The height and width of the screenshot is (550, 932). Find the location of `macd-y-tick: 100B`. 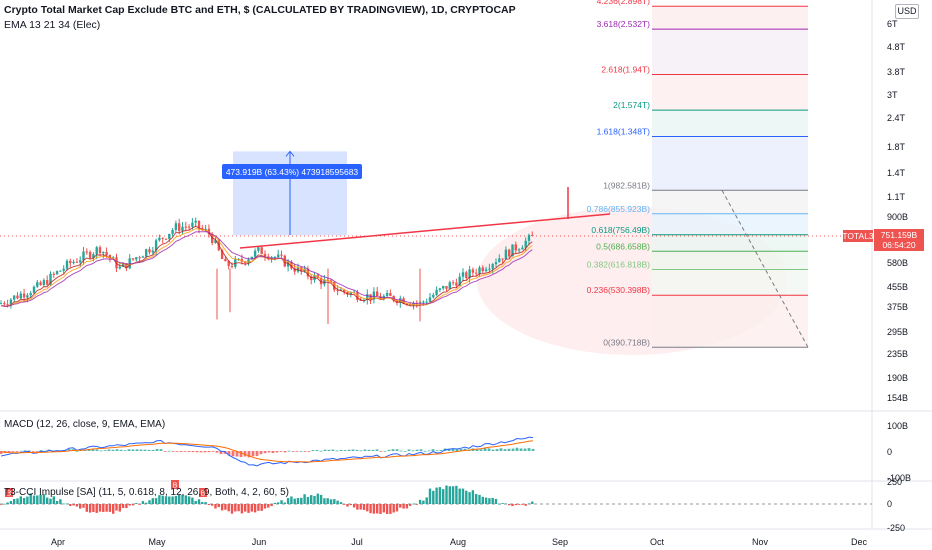

macd-y-tick: 100B is located at coordinates (897, 426).